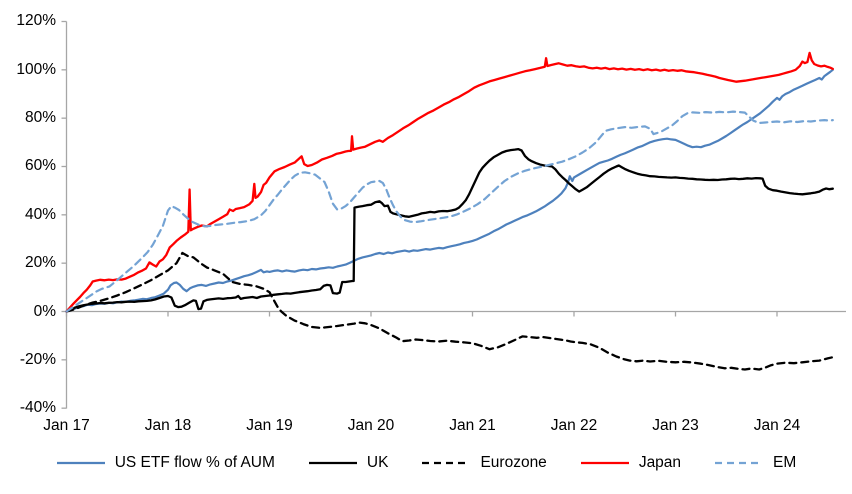 This screenshot has height=494, width=852. I want to click on y-axis-tick-label: 20%, so click(40, 263).